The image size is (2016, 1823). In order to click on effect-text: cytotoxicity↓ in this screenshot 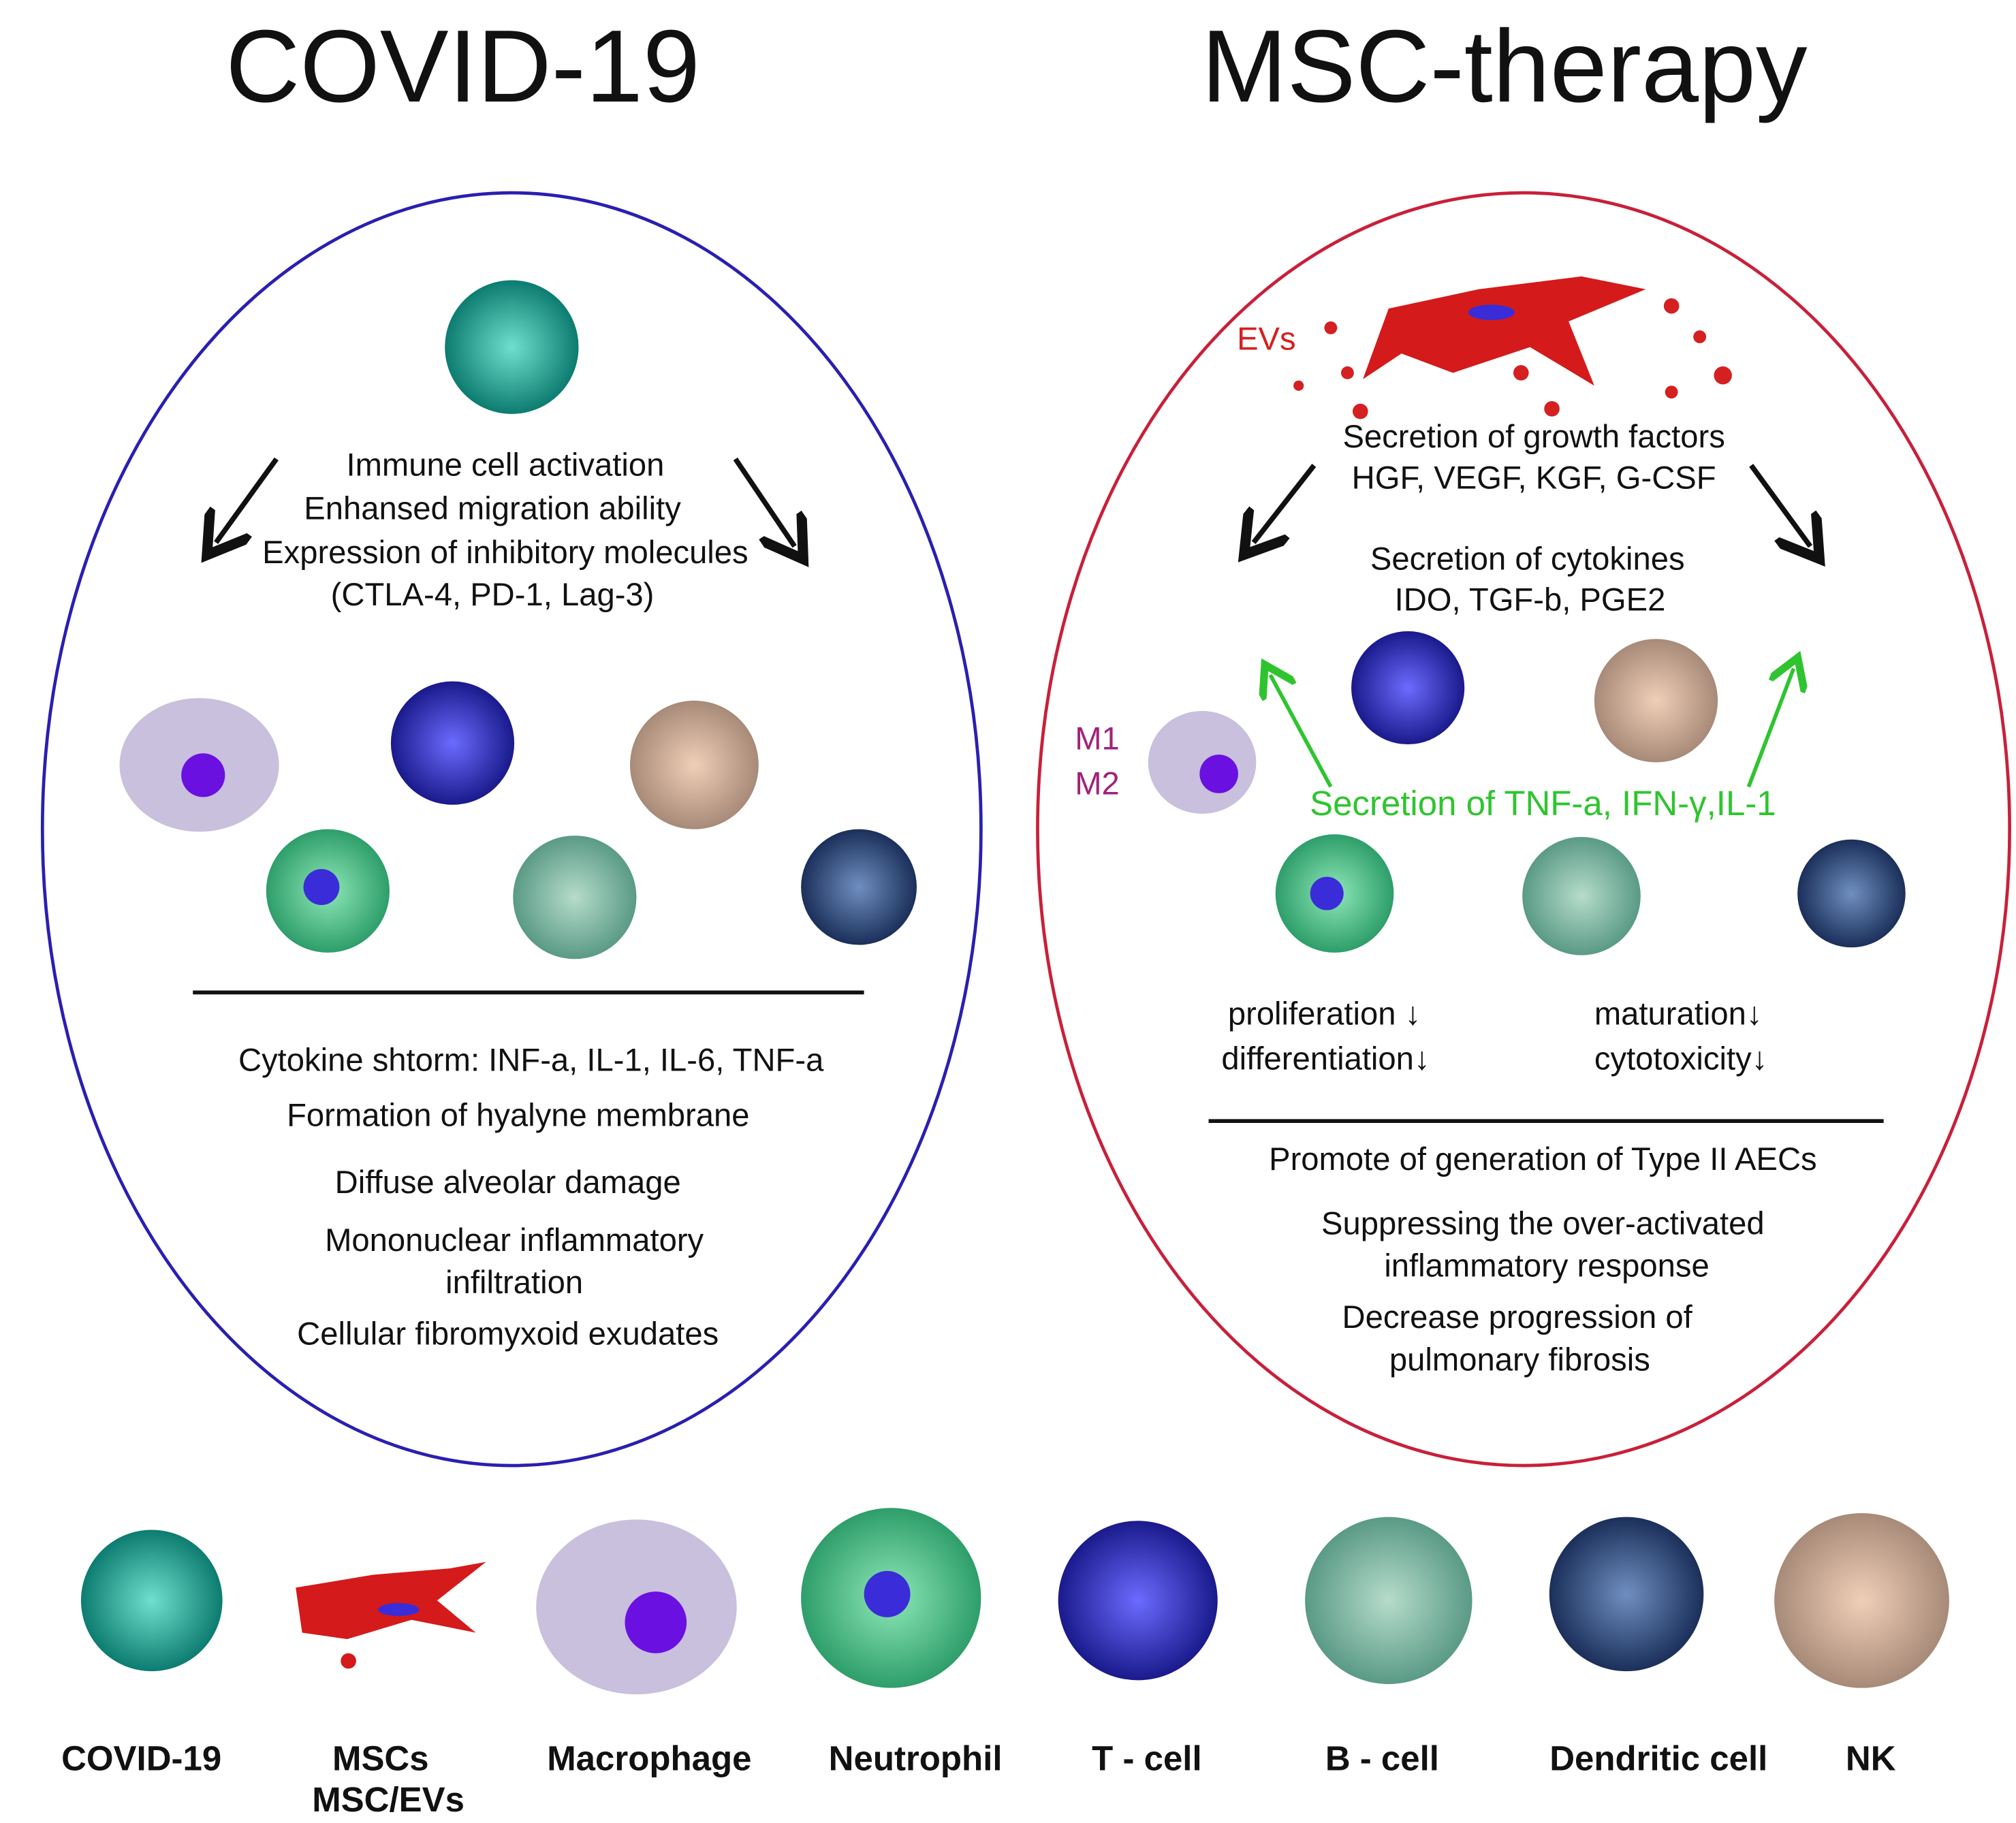, I will do `click(1681, 1059)`.